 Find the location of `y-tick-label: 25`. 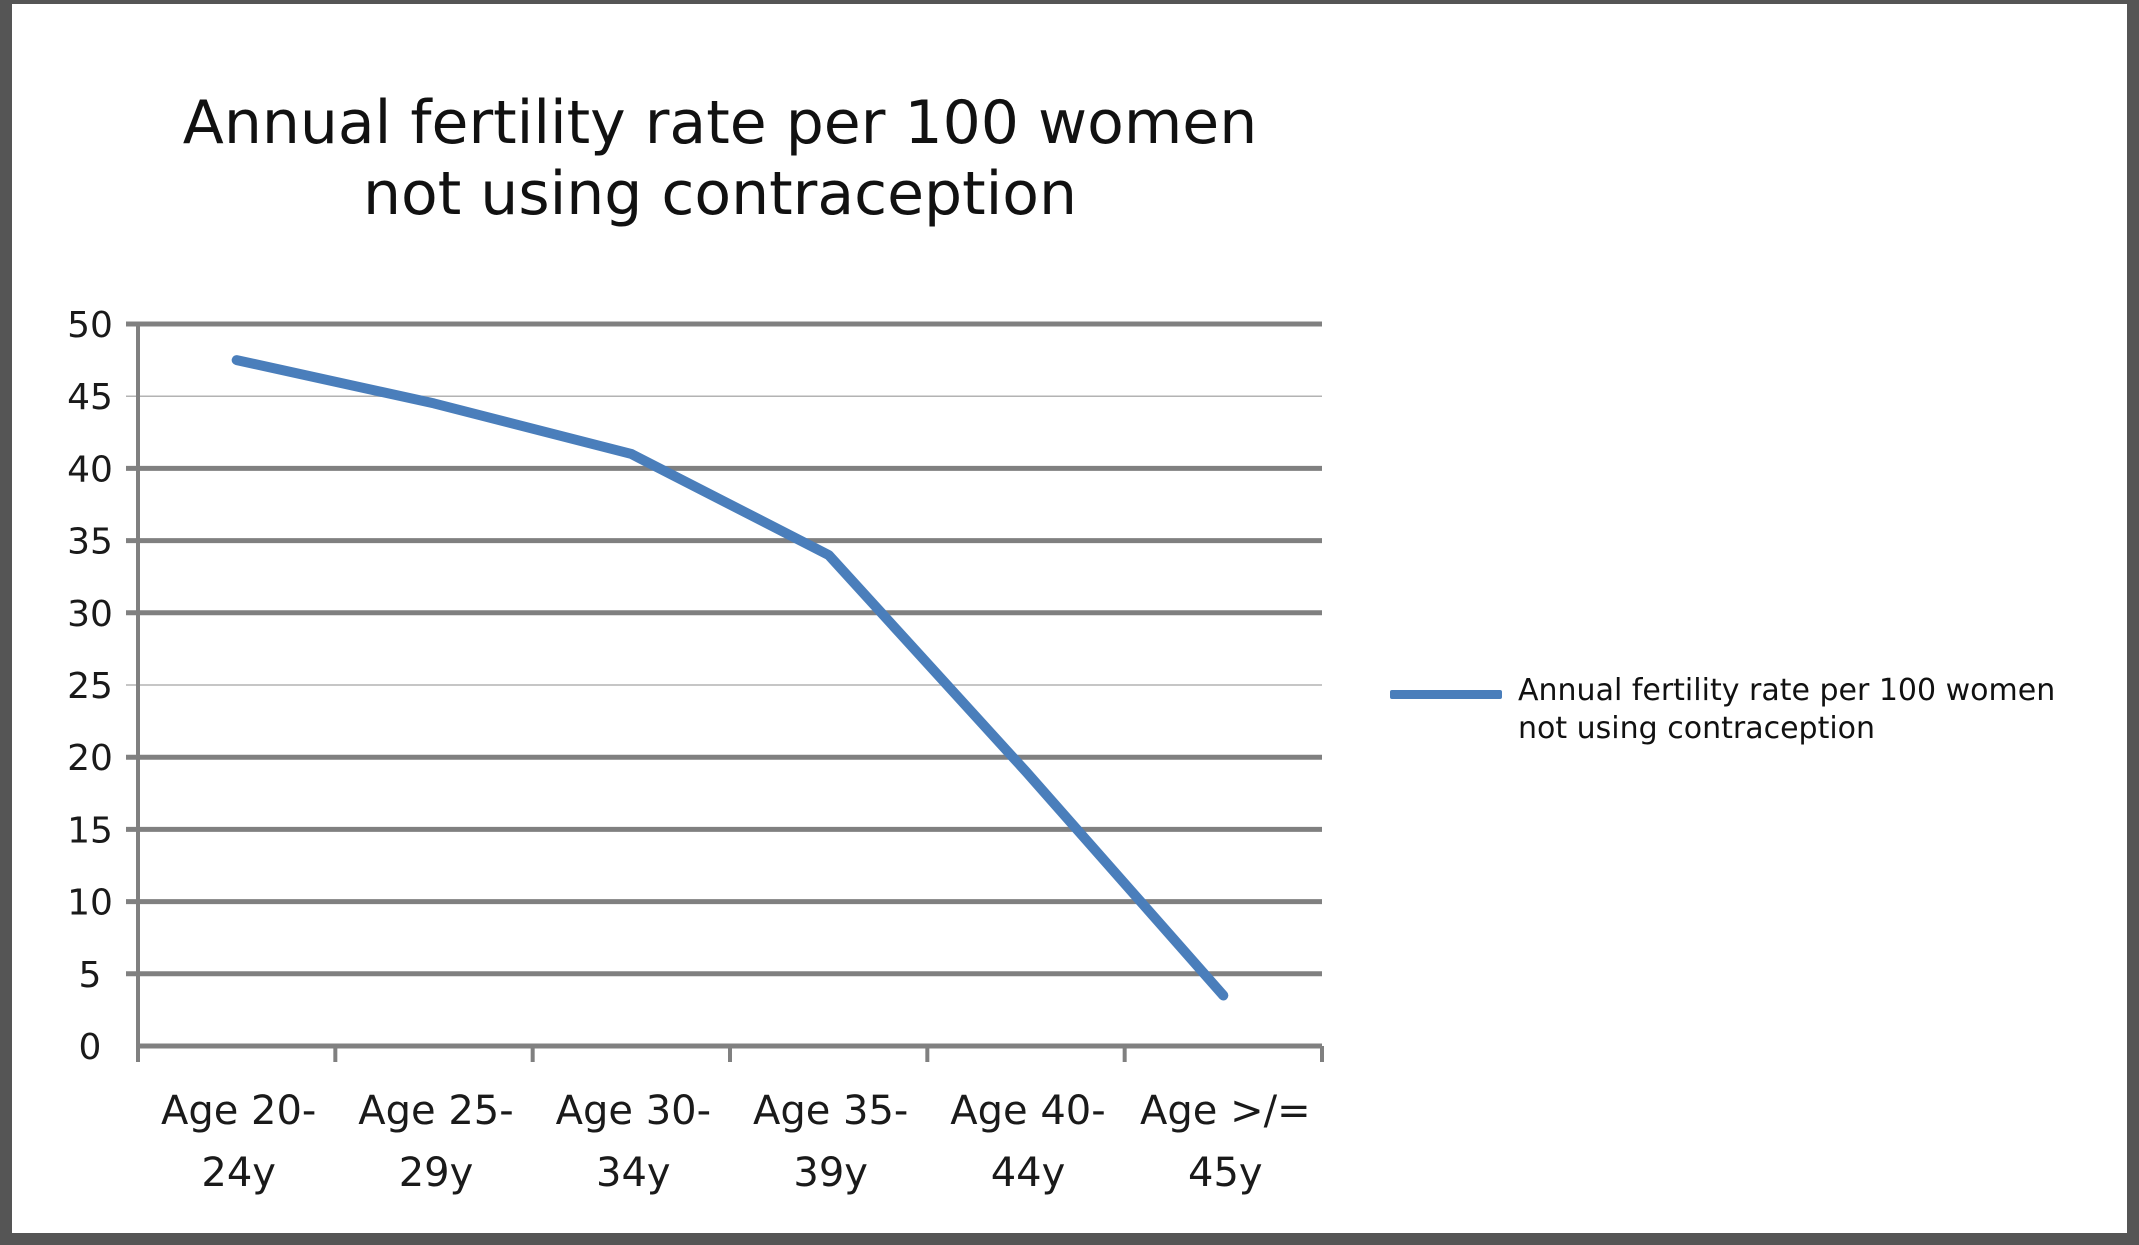

y-tick-label: 25 is located at coordinates (90, 686).